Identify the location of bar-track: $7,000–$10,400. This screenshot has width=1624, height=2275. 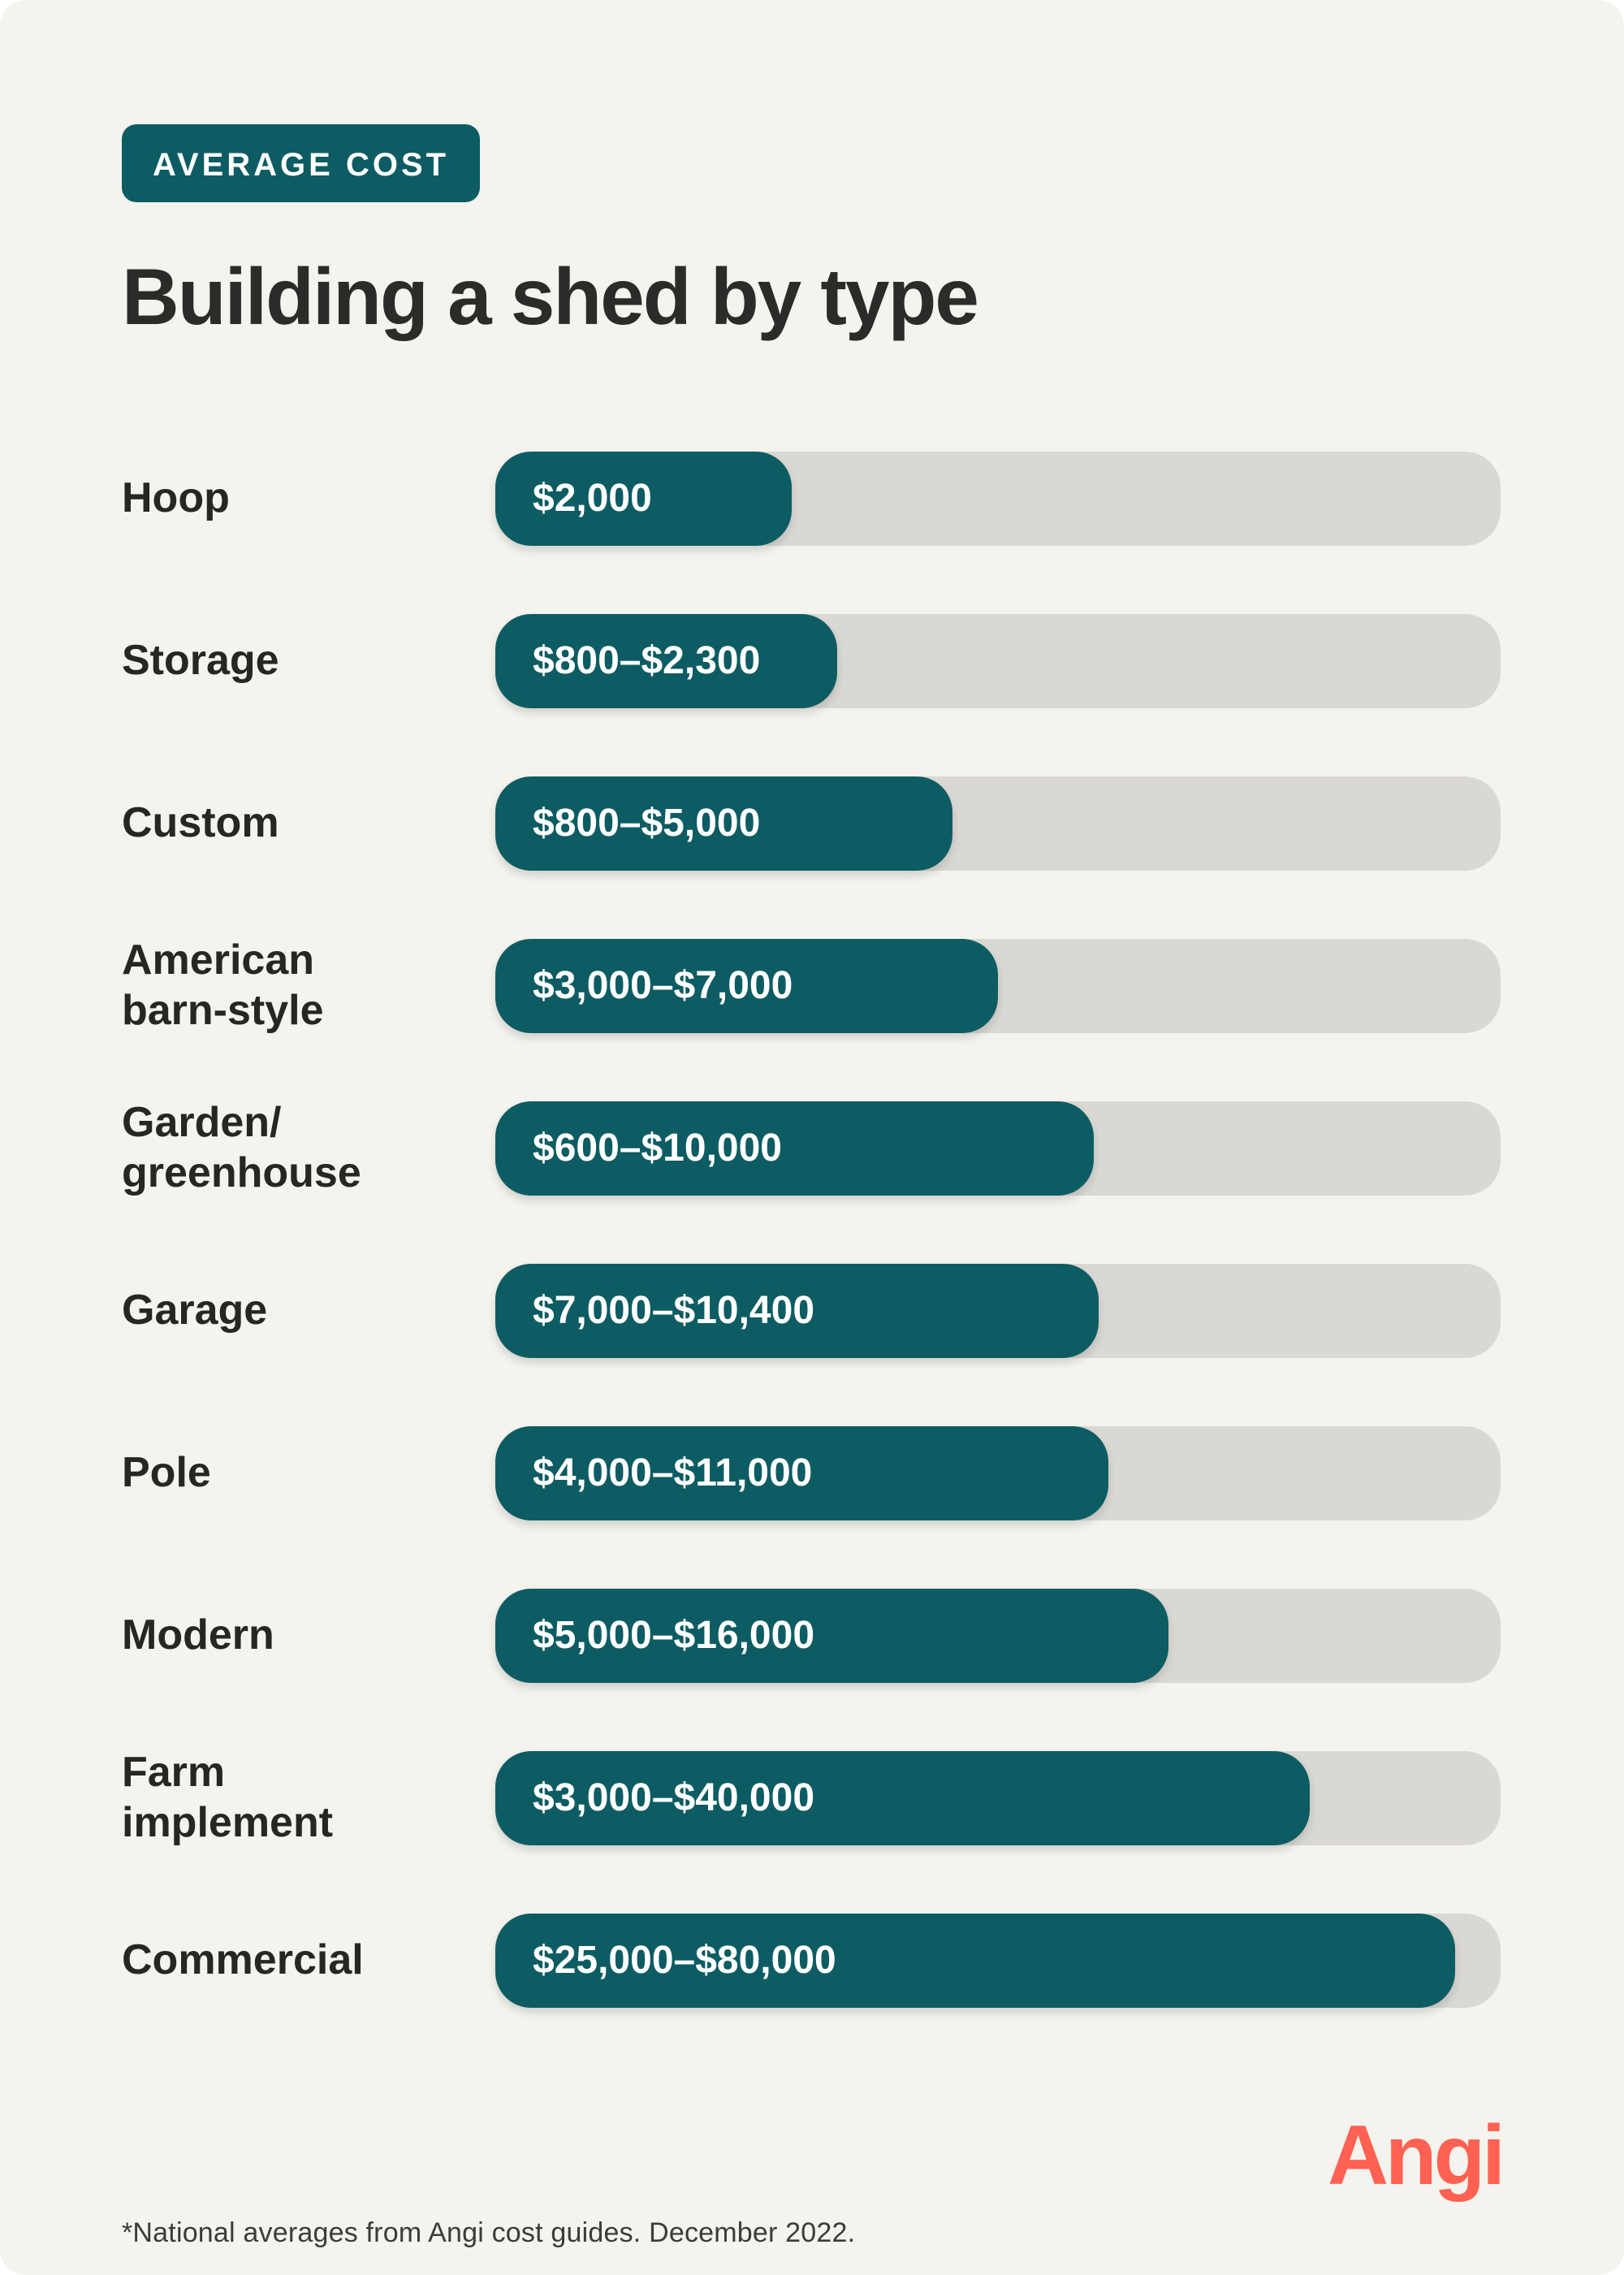
(998, 1310).